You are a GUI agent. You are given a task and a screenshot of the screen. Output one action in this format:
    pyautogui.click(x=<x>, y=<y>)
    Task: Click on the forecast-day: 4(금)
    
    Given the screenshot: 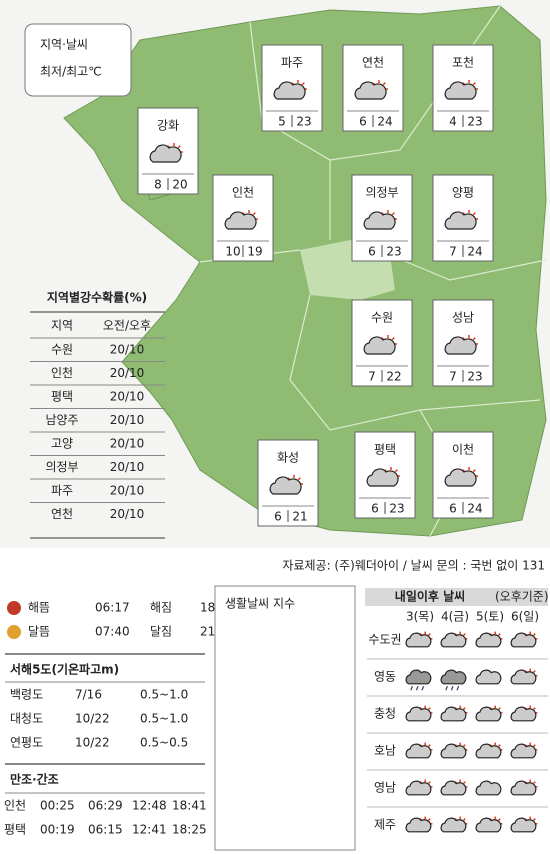 What is the action you would take?
    pyautogui.click(x=455, y=617)
    